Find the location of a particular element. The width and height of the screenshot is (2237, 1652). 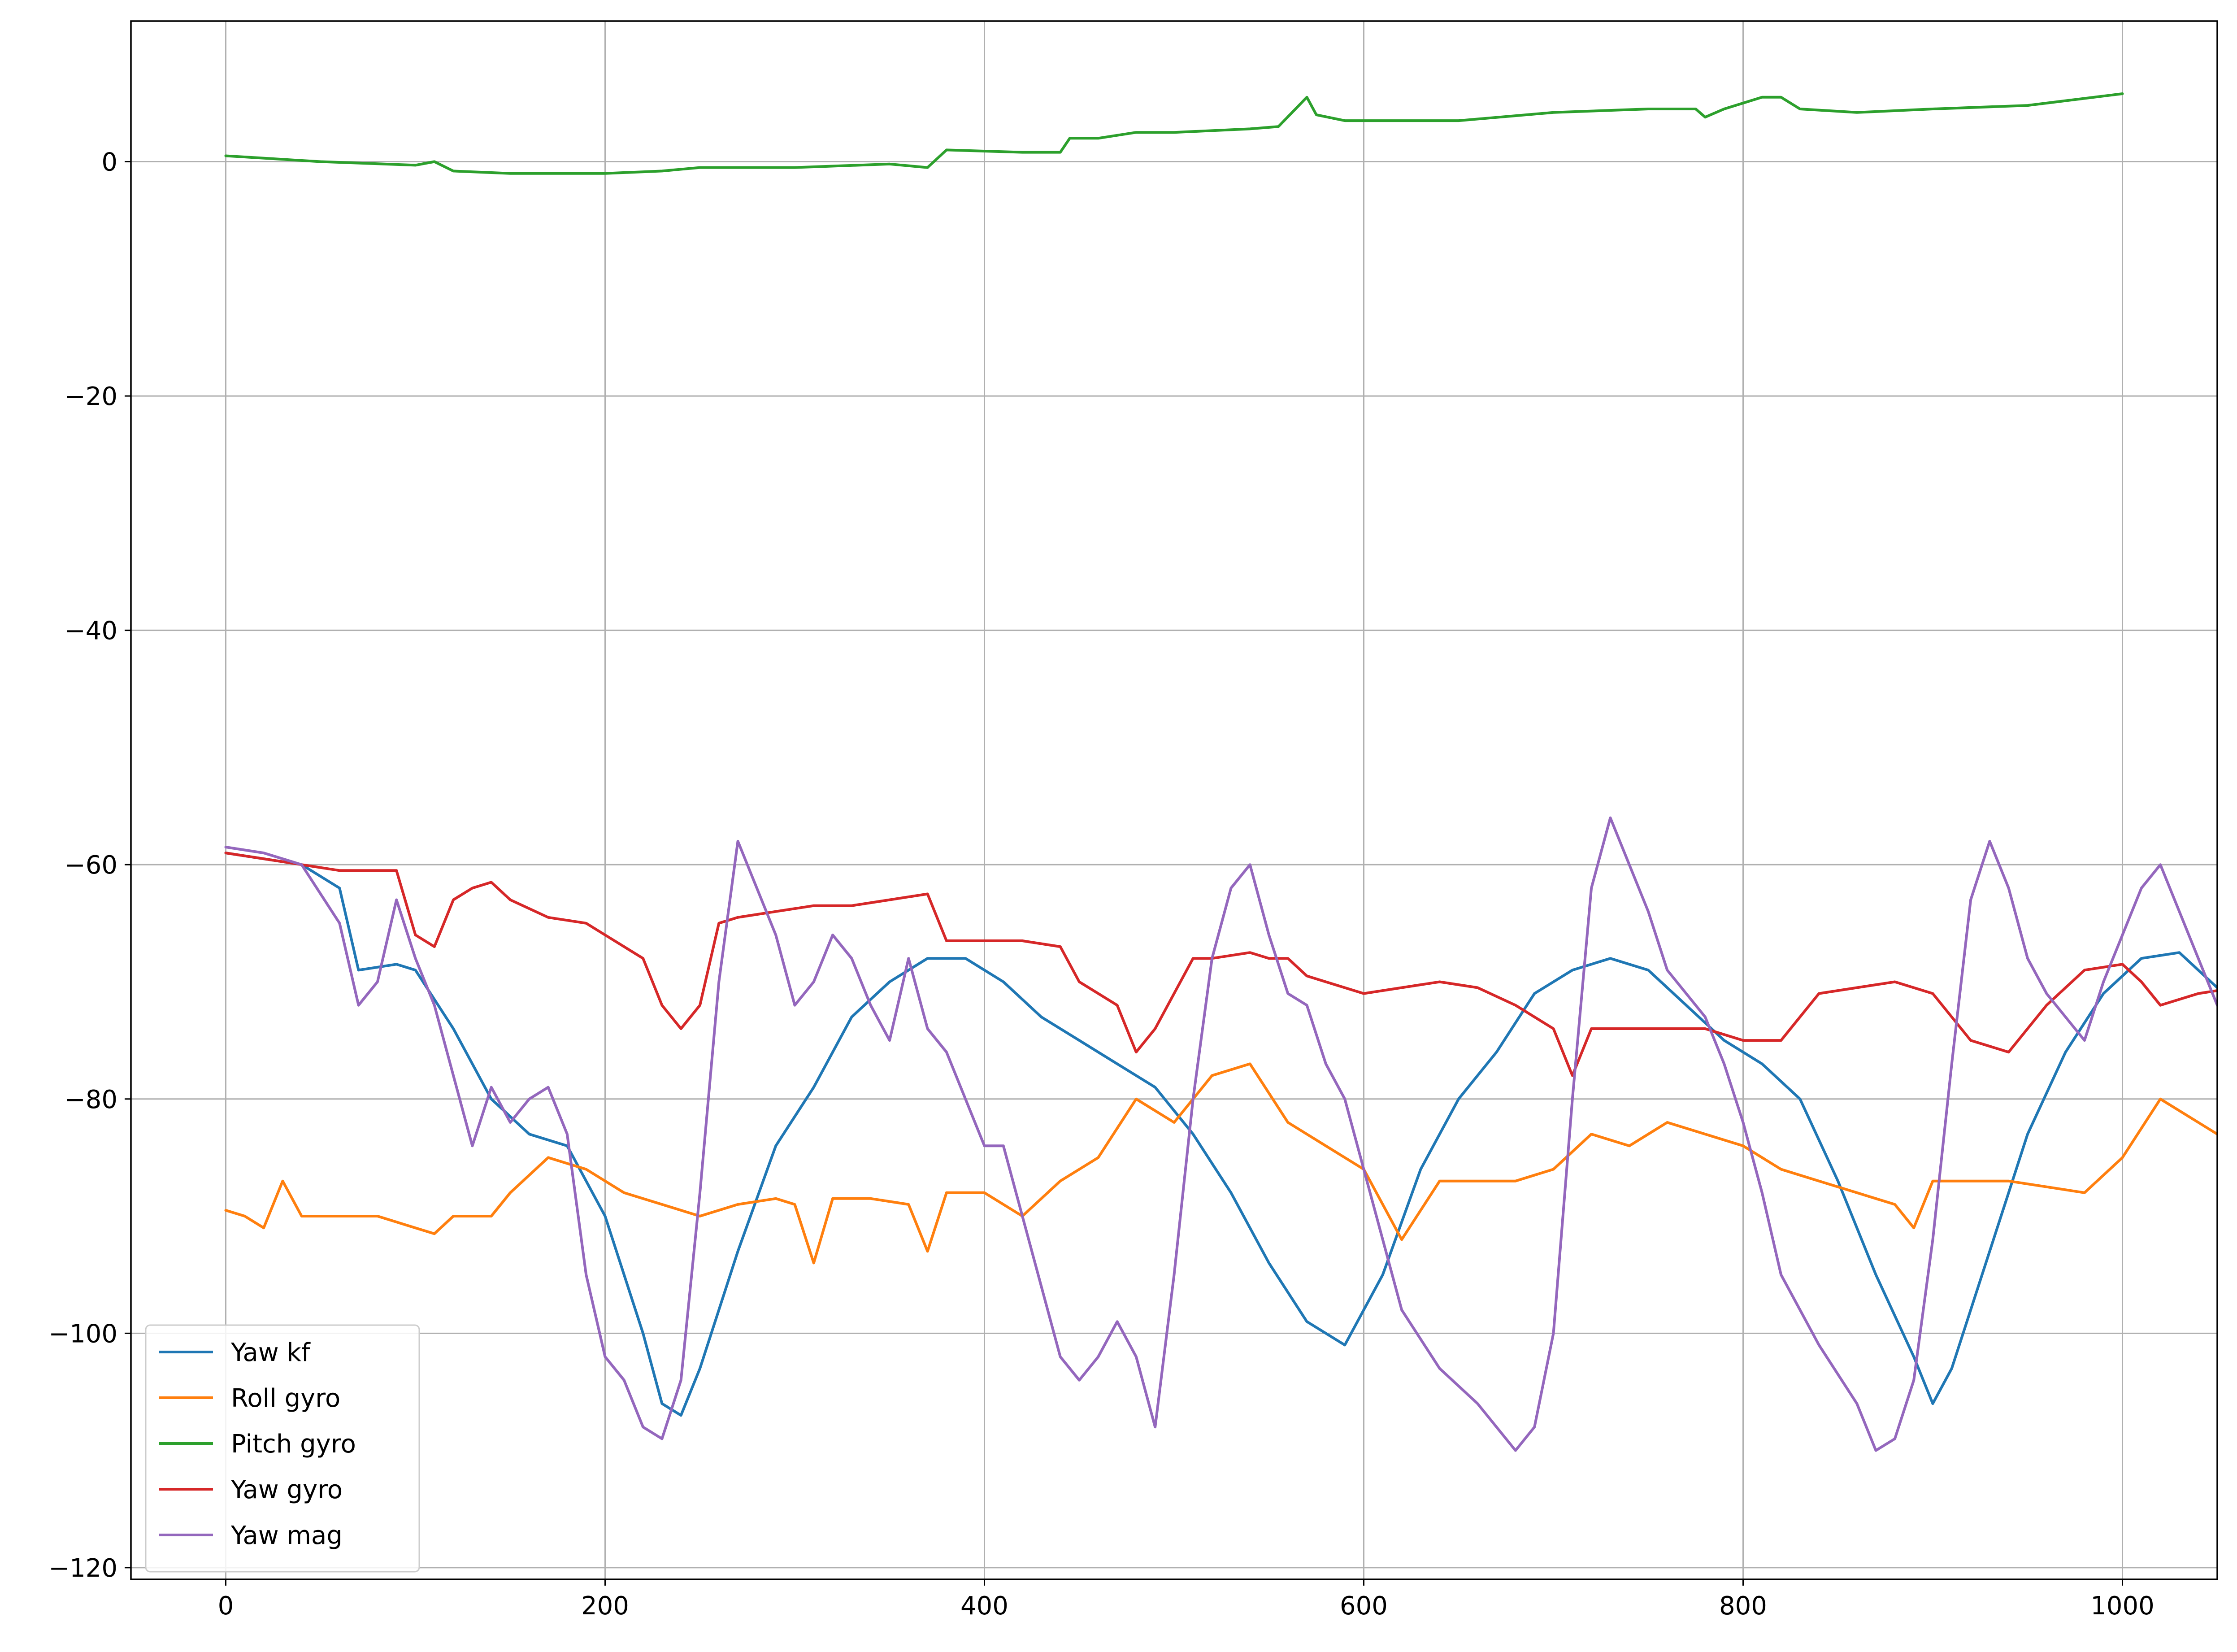

x-tick-label: 1000 is located at coordinates (2122, 1606).